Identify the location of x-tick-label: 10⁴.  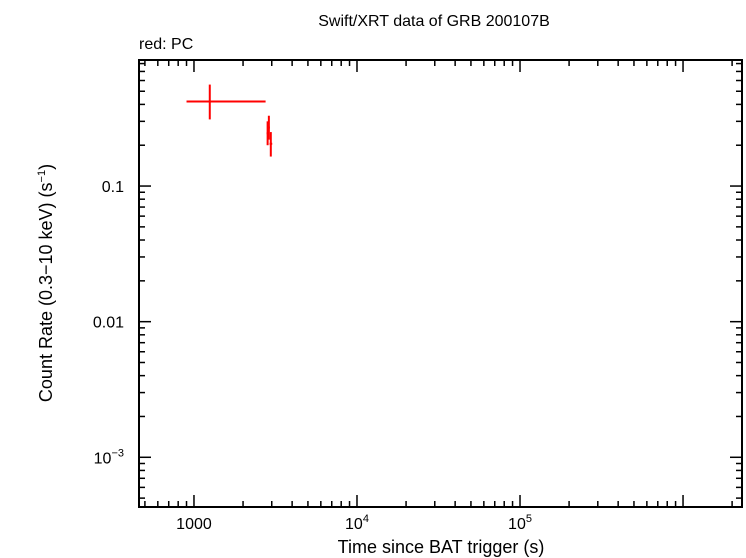
(357, 523).